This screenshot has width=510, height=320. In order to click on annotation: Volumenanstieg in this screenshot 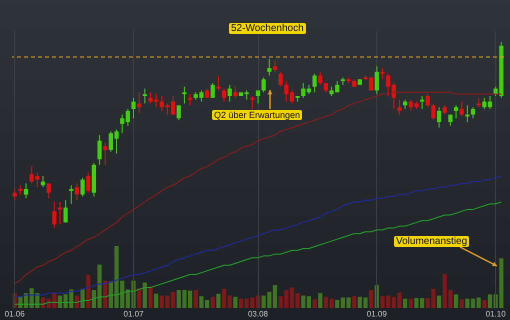, I will do `click(432, 241)`.